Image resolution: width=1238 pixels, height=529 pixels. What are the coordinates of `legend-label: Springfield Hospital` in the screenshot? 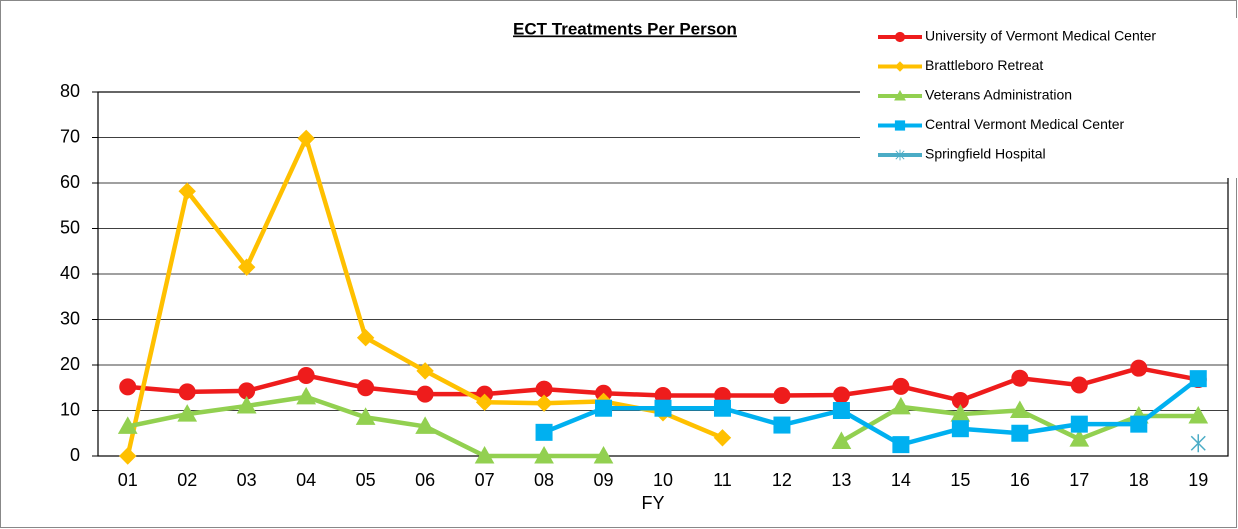 It's located at (985, 154).